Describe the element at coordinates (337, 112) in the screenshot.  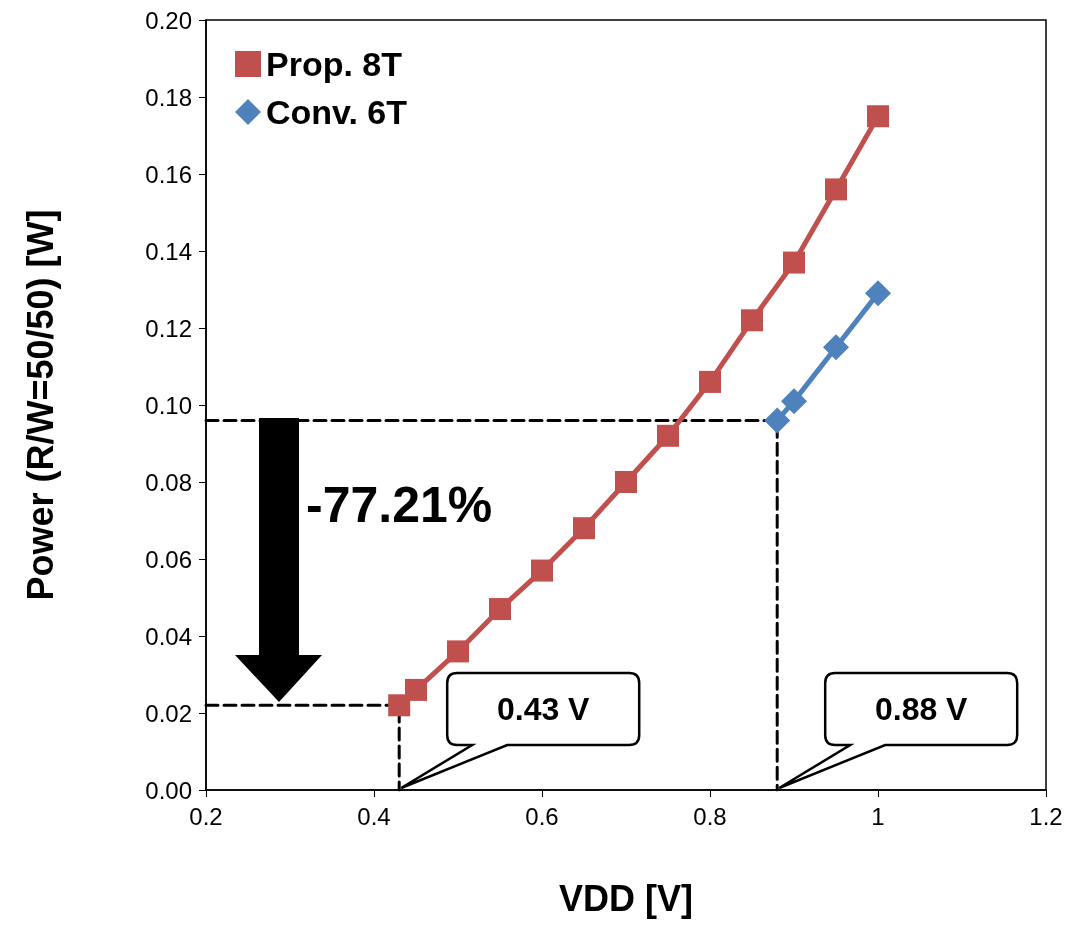
I see `legend-label: Conv. 6T` at that location.